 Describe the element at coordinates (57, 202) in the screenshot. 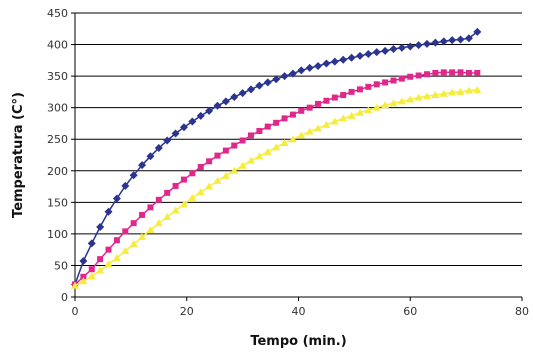

I see `y-tick-label: 150` at that location.